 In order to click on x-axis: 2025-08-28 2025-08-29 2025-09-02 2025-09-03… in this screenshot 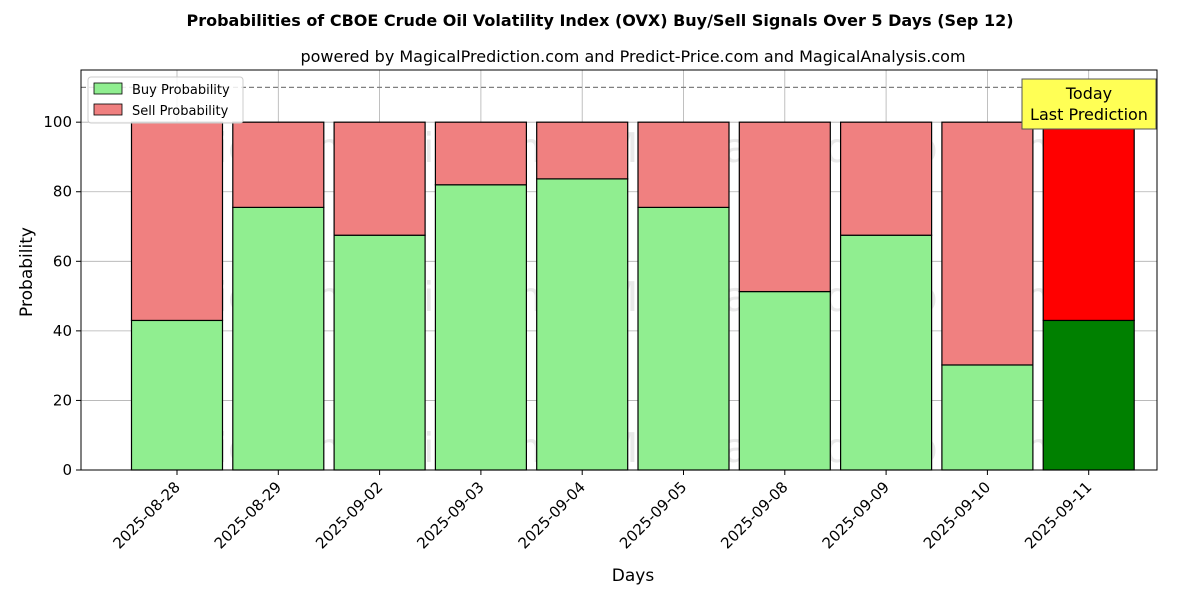, I will do `click(602, 511)`.